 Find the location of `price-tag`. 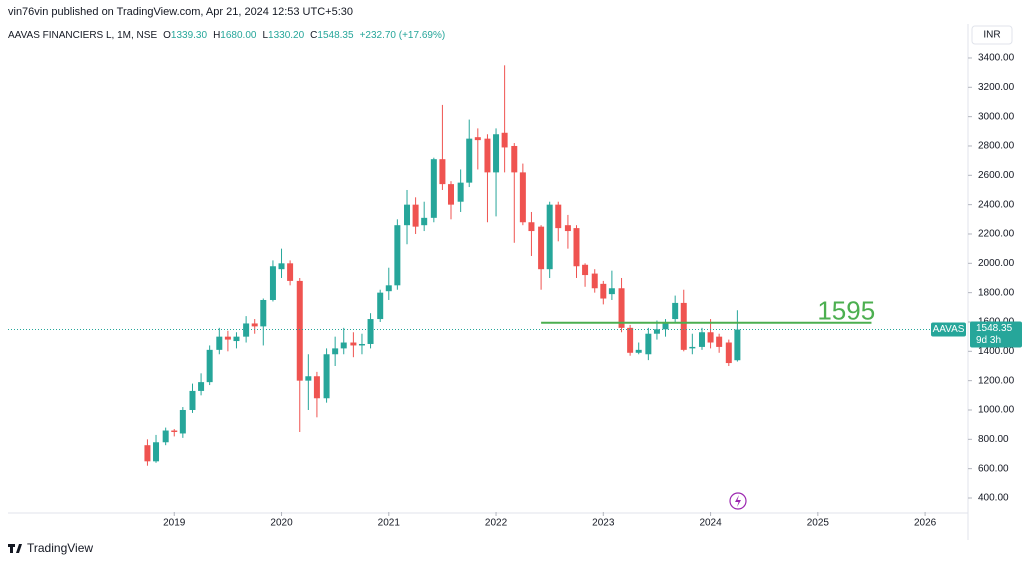

price-tag is located at coordinates (996, 334).